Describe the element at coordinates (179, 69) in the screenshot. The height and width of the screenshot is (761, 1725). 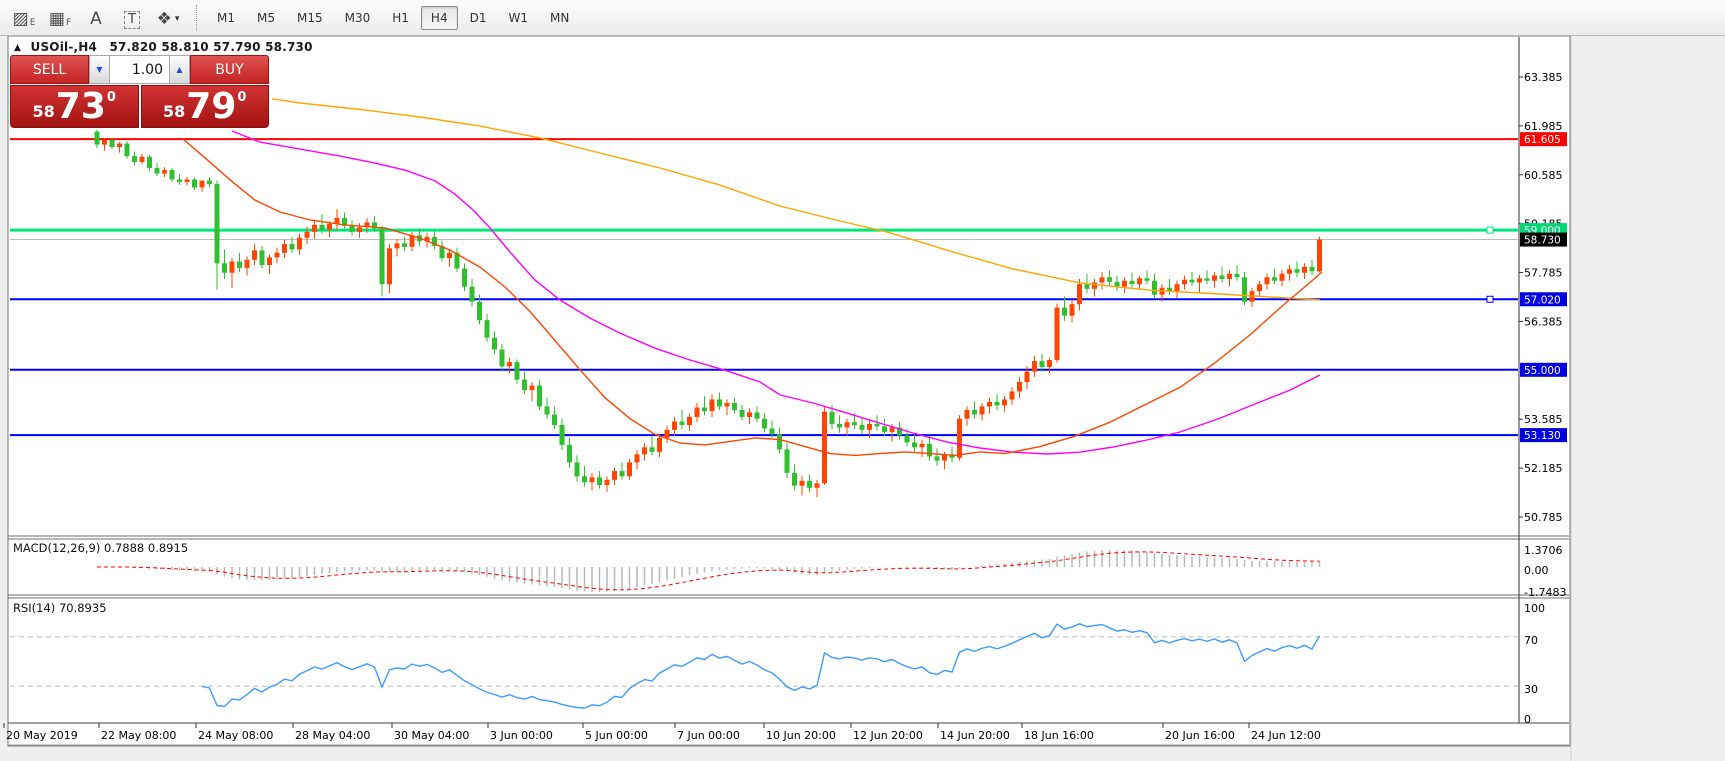
I see `volume-increase-button: ▲` at that location.